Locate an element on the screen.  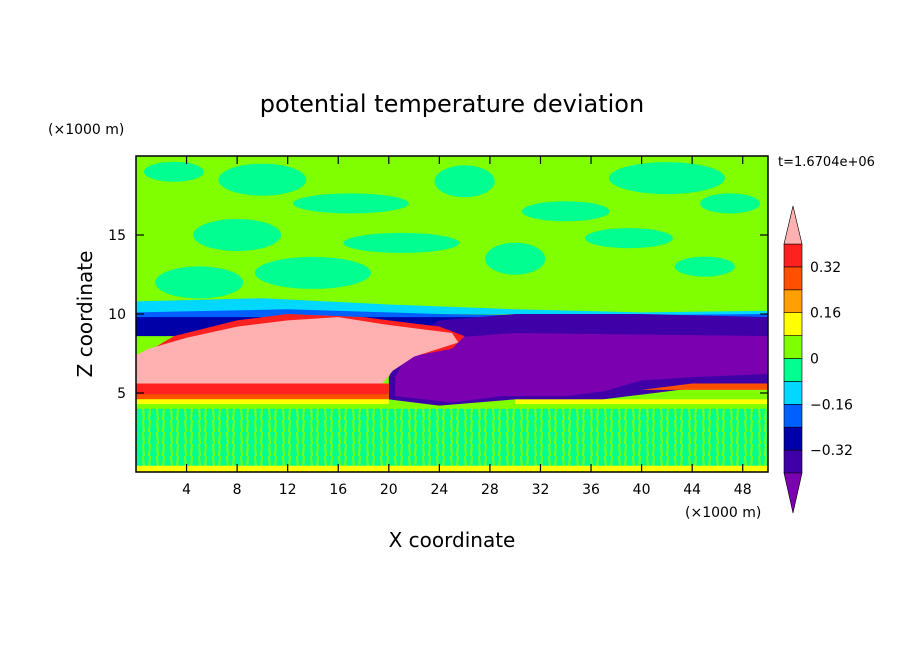
colorbar: 0.32 0.16 0 −0.16 −0.32 is located at coordinates (818, 359).